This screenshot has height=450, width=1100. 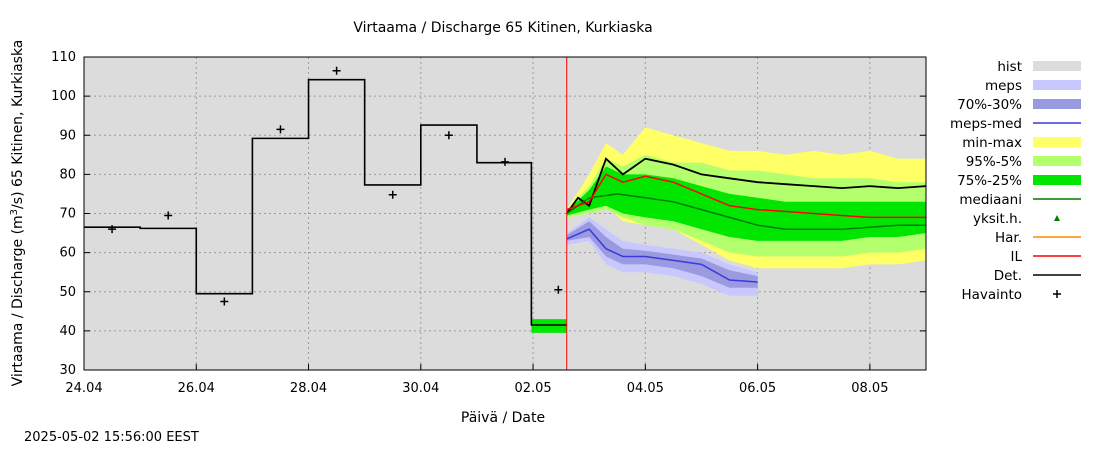 I want to click on legend-label: Det., so click(x=1008, y=276).